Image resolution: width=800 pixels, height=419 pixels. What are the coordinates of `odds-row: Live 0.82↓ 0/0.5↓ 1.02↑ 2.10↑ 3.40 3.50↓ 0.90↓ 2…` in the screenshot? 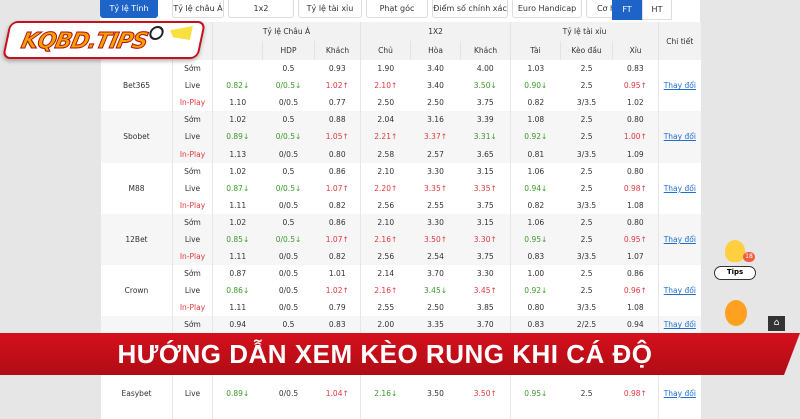 It's located at (401, 86).